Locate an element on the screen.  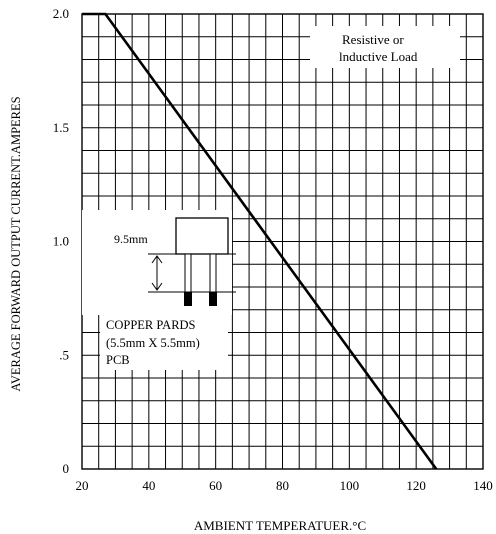
load-note: Resistive or lnductive Load is located at coordinates (385, 47).